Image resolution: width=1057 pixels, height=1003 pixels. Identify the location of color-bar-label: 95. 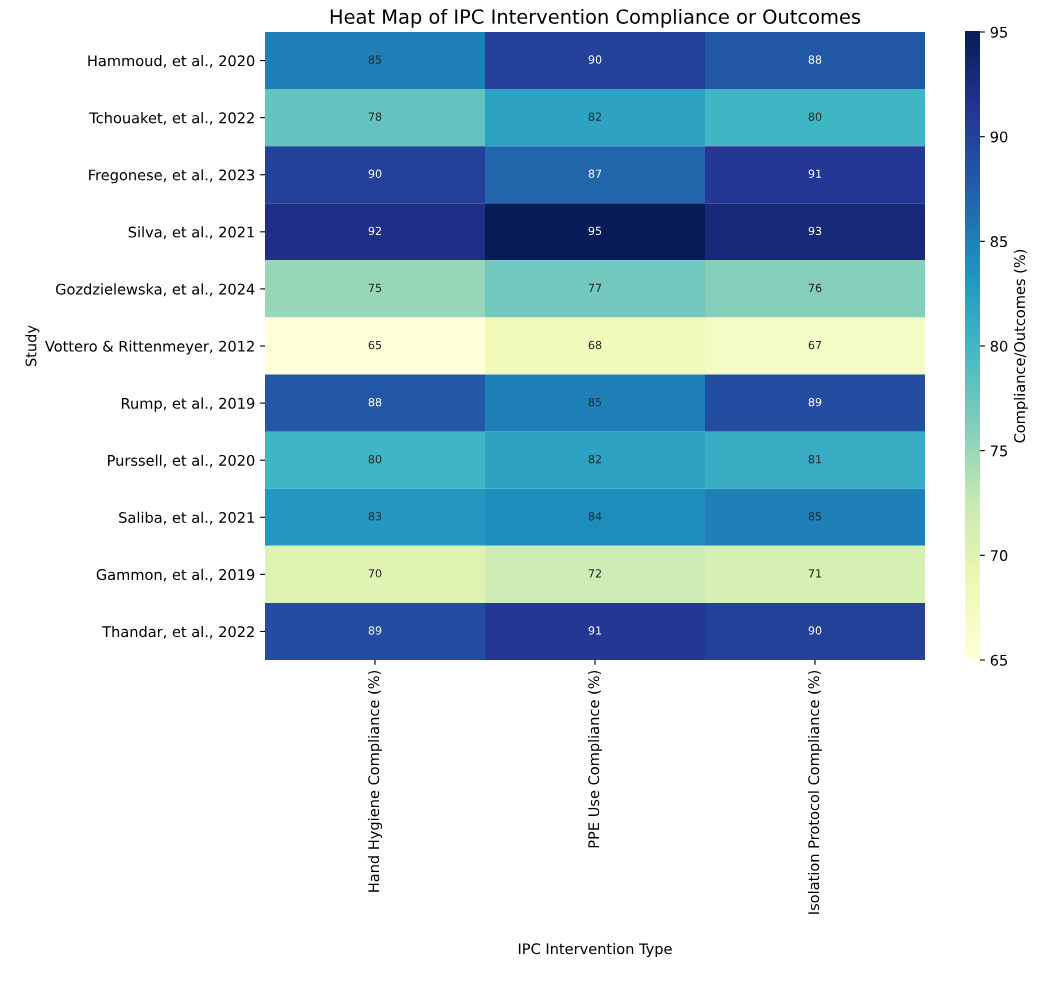
(999, 32).